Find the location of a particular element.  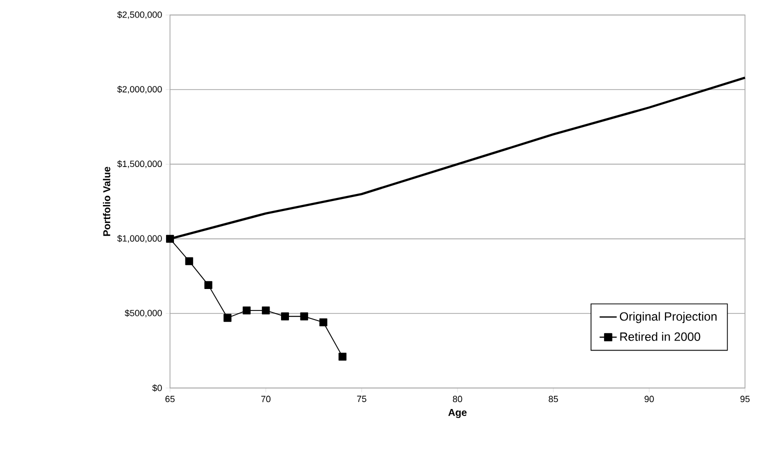

y-tick-label: $1,500,000 is located at coordinates (139, 164).